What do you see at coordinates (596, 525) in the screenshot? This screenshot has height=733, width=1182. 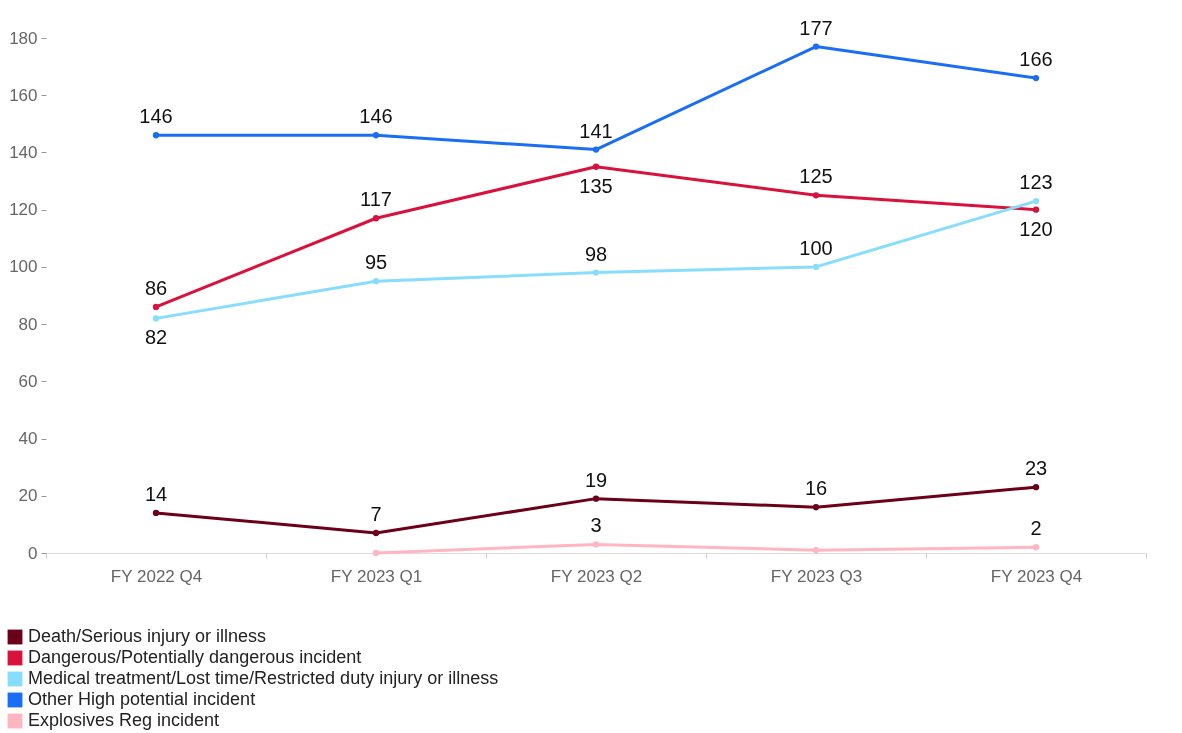 I see `data-label: 3` at bounding box center [596, 525].